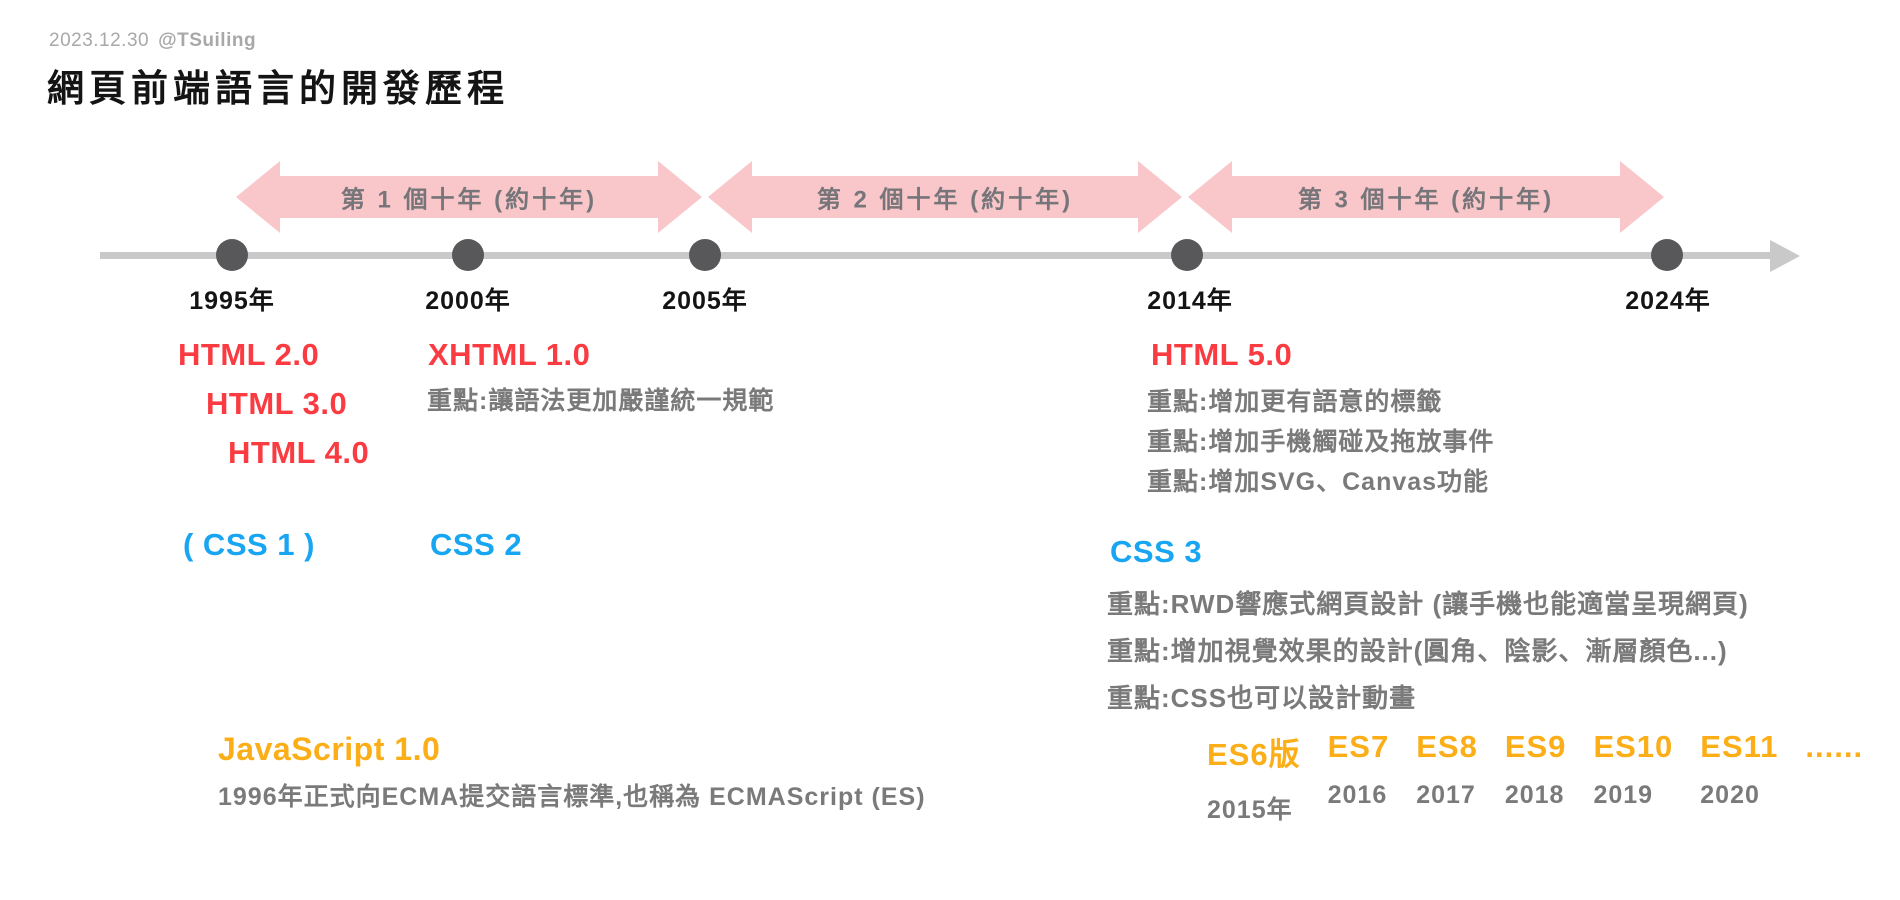 Image resolution: width=1900 pixels, height=900 pixels. Describe the element at coordinates (1534, 795) in the screenshot. I see `es-version-year: 2018` at that location.